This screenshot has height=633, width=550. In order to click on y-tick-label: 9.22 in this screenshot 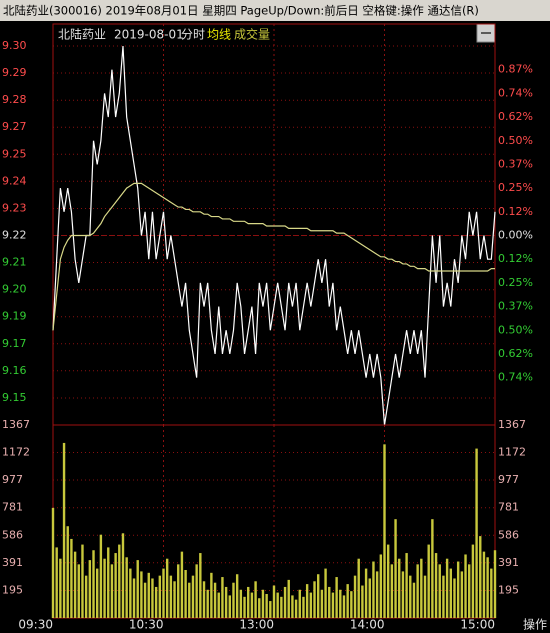, I will do `click(14, 235)`.